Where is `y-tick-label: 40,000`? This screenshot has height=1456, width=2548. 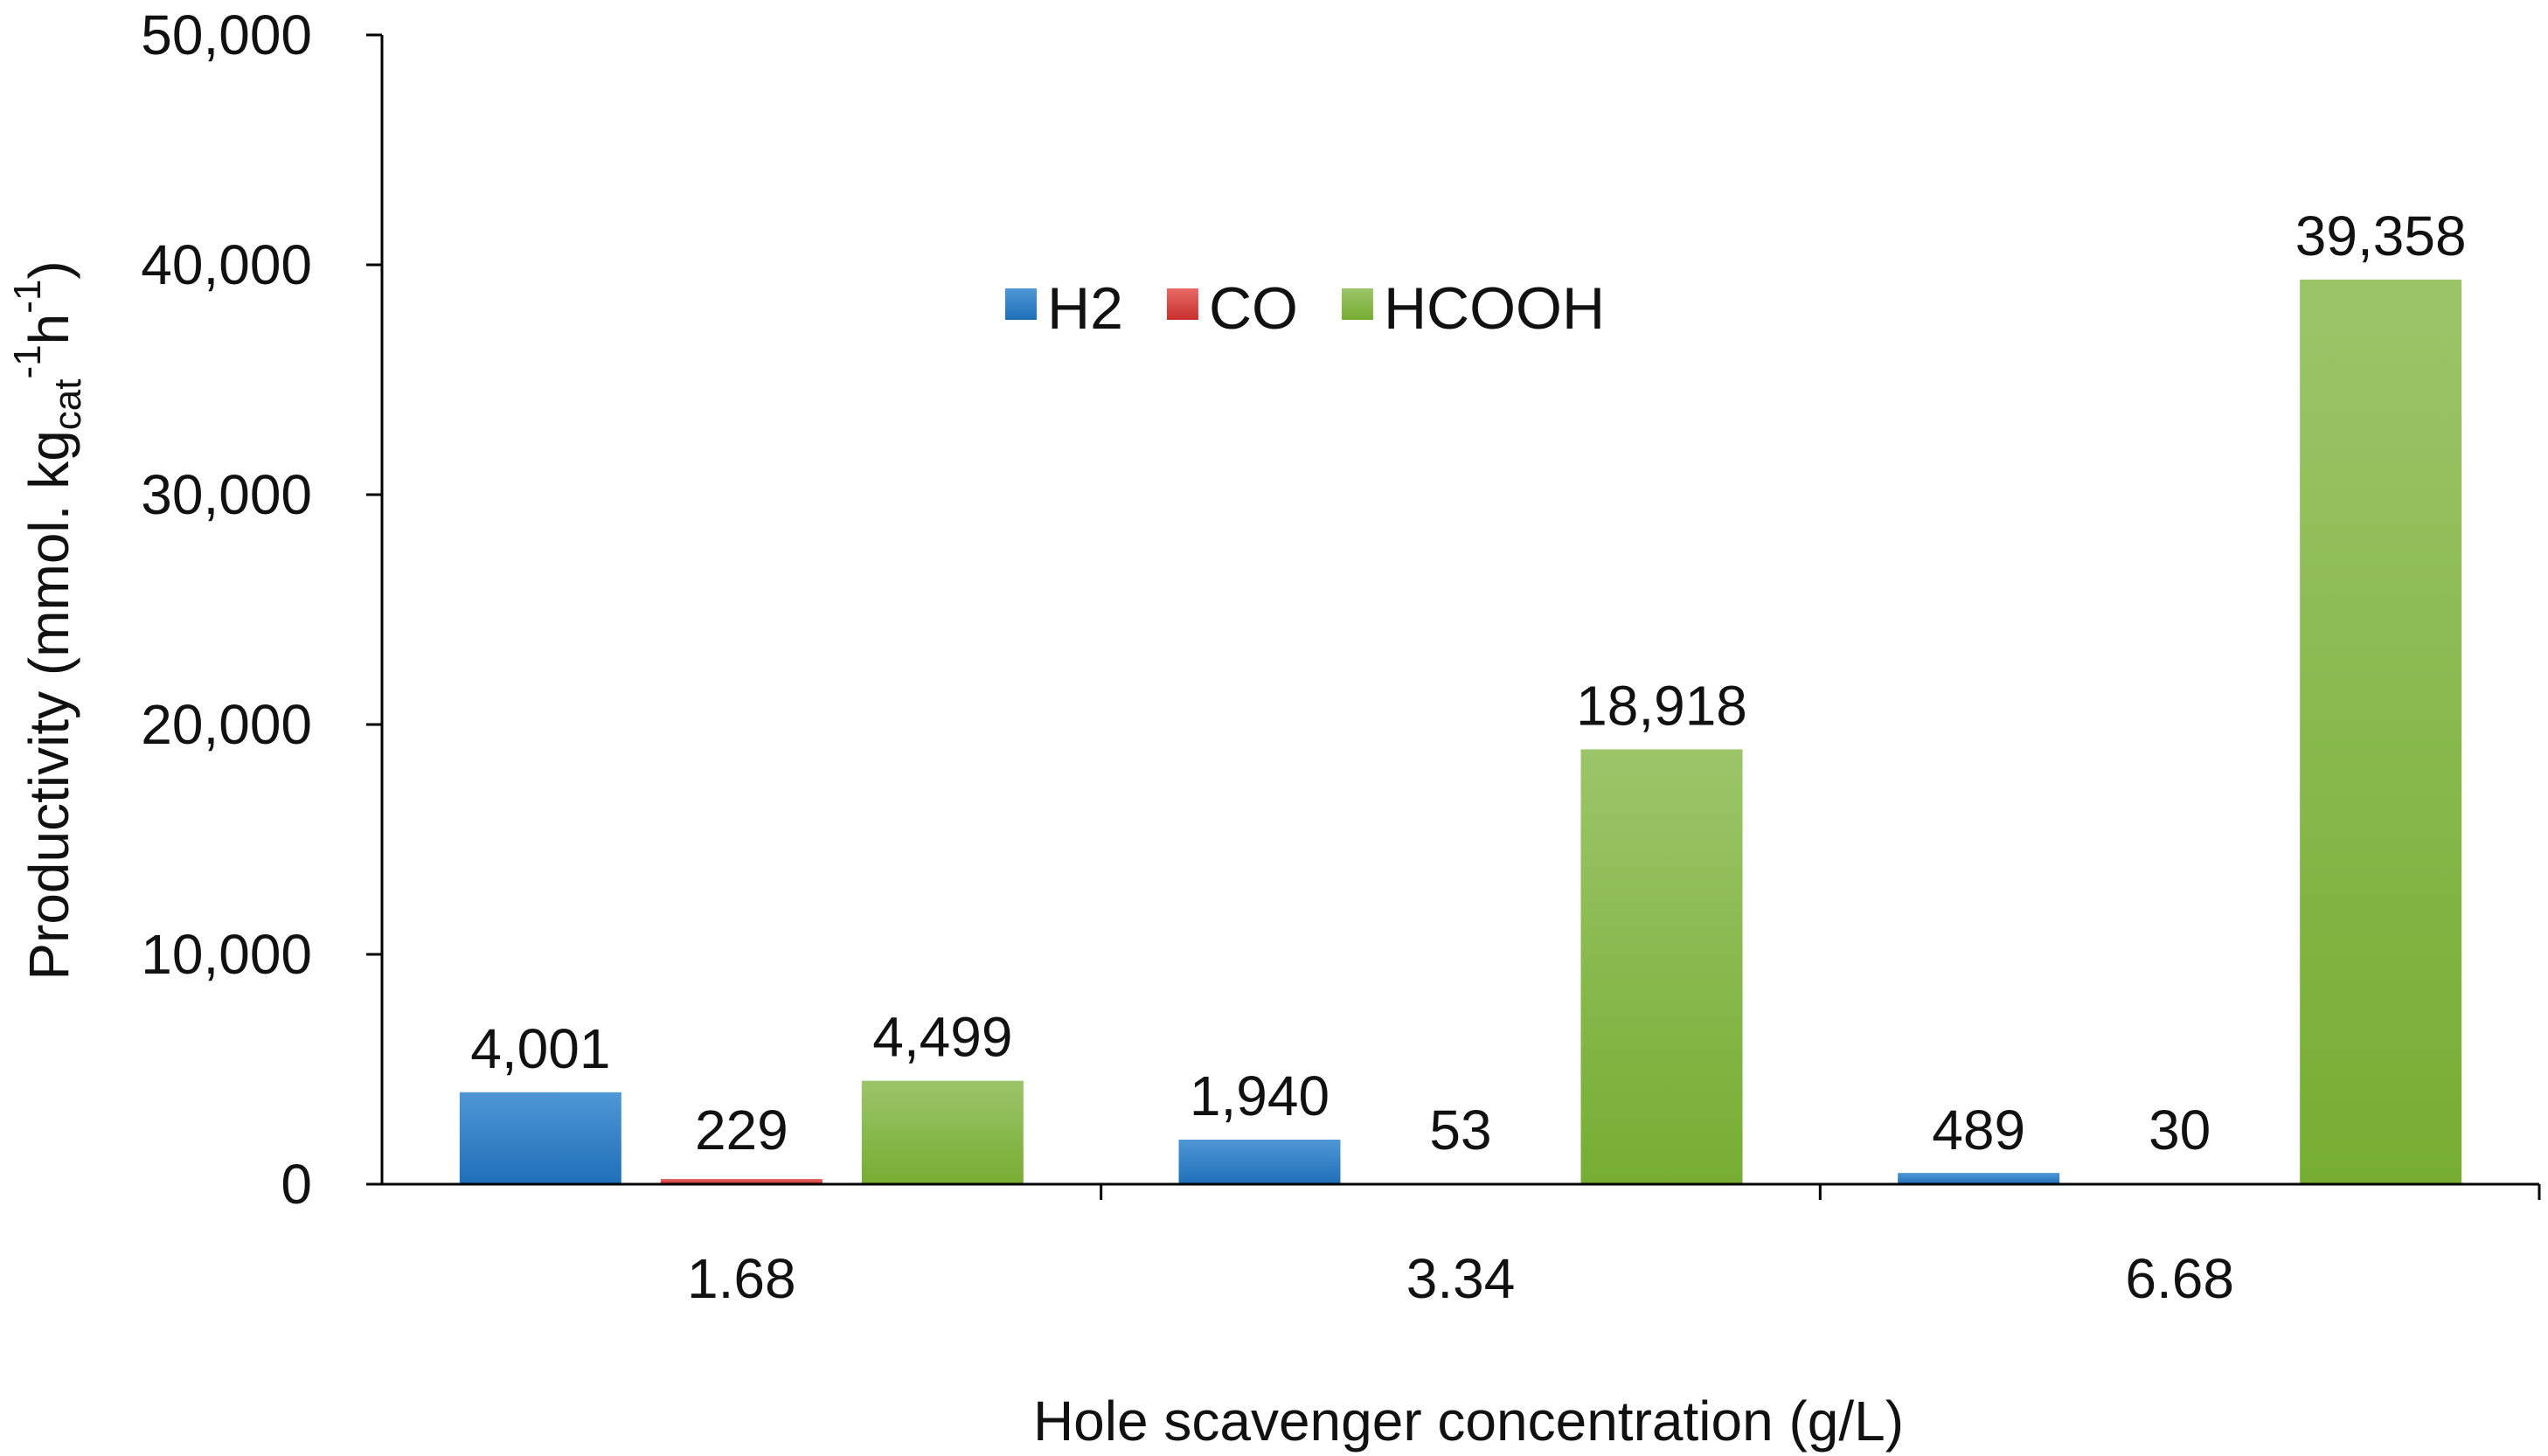 y-tick-label: 40,000 is located at coordinates (227, 264).